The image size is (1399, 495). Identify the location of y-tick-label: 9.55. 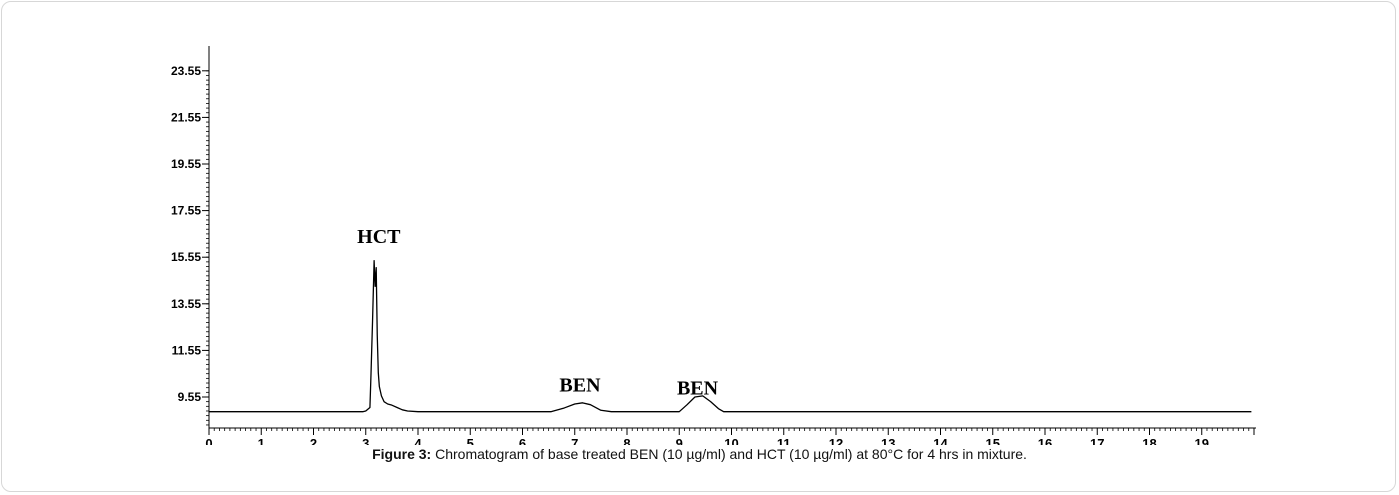
(190, 397).